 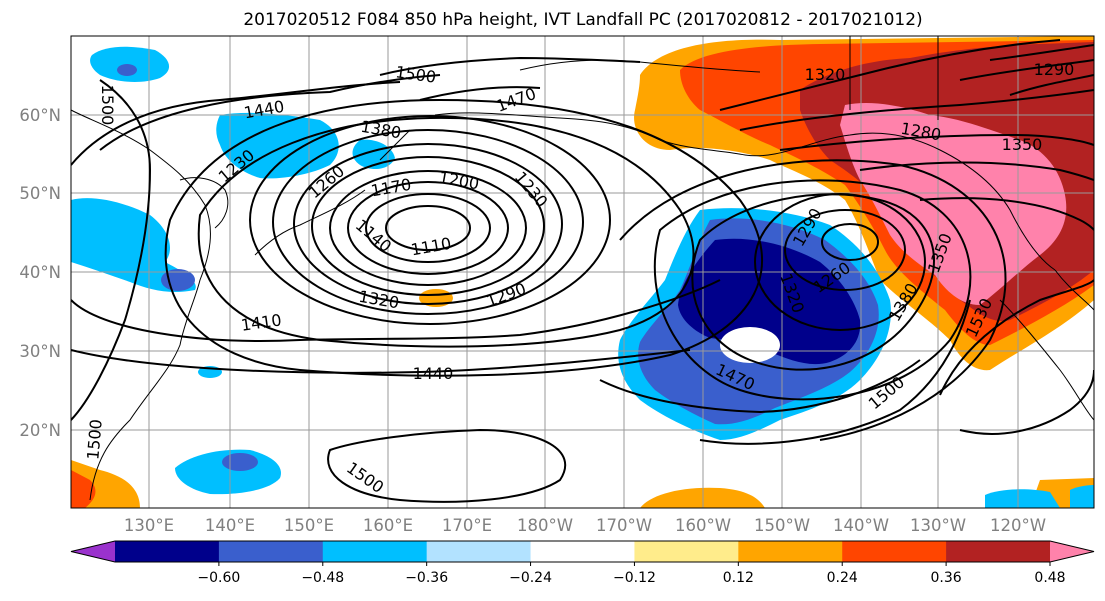 What do you see at coordinates (861, 525) in the screenshot?
I see `lon-label: 140°W` at bounding box center [861, 525].